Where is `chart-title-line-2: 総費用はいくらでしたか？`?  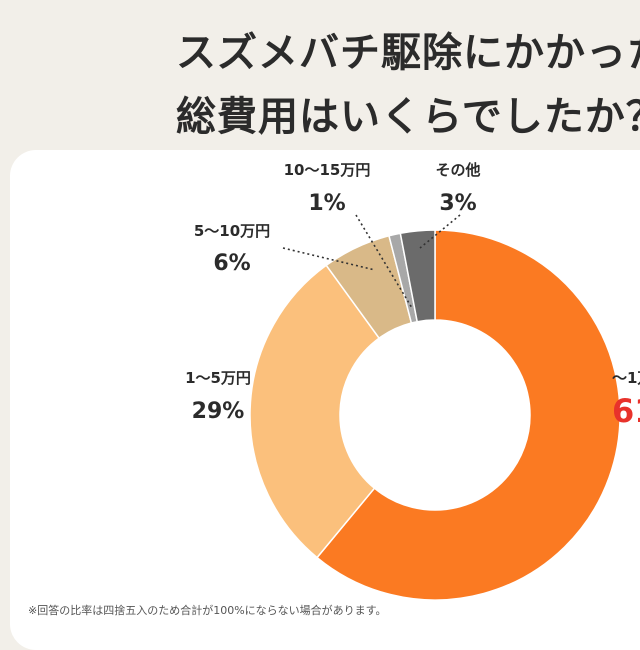 chart-title-line-2: 総費用はいくらでしたか？ is located at coordinates (408, 117).